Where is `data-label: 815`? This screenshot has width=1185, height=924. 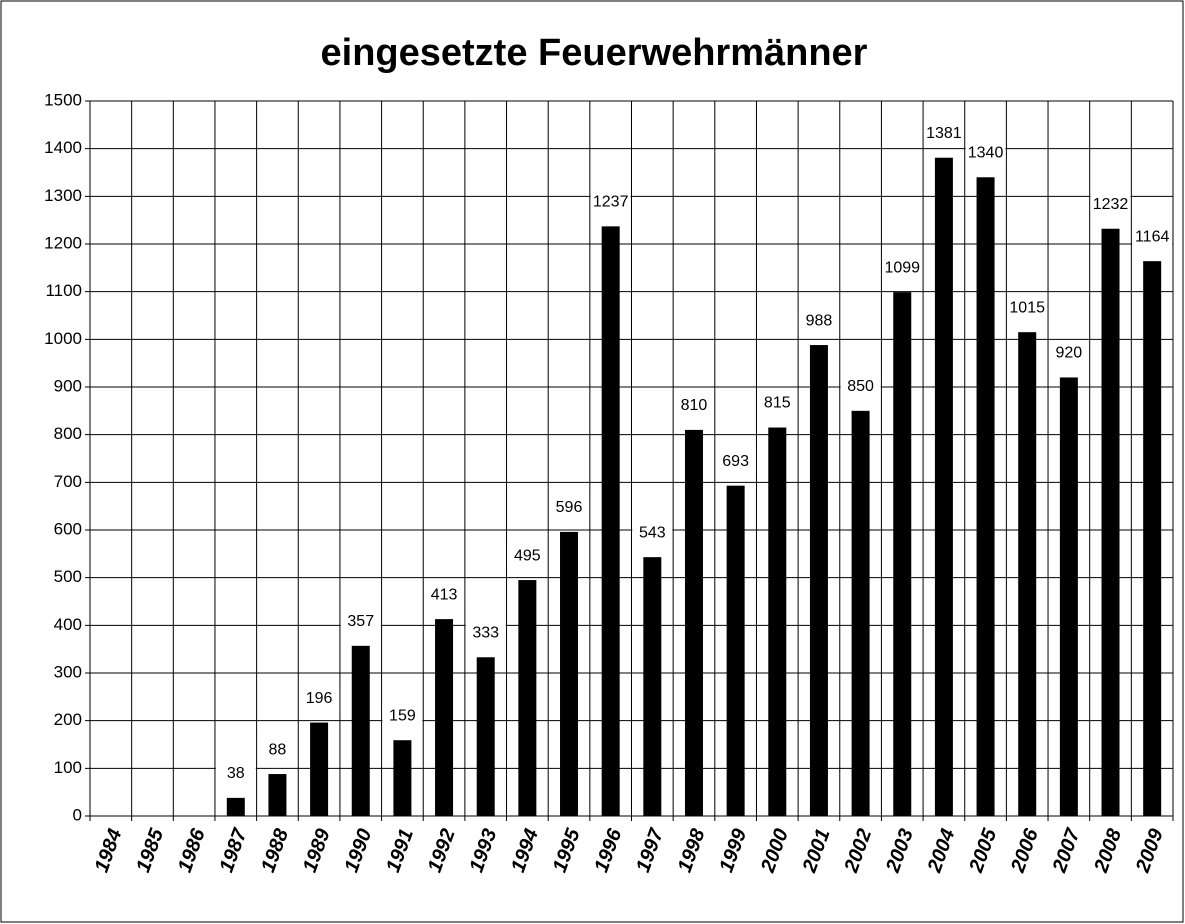
data-label: 815 is located at coordinates (777, 403).